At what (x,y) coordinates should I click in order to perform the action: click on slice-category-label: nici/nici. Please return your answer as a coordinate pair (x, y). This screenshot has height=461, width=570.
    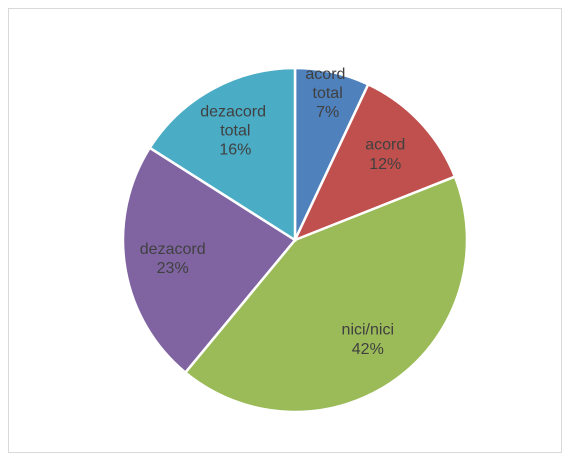
    Looking at the image, I should click on (368, 330).